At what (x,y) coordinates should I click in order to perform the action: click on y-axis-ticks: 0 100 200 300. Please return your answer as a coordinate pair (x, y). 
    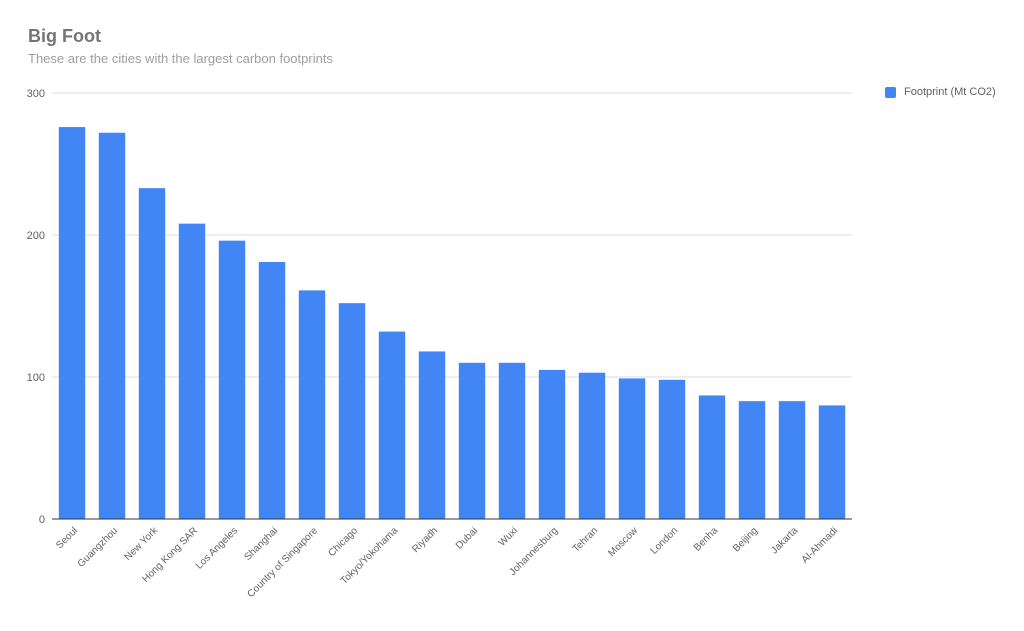
    Looking at the image, I should click on (36, 307).